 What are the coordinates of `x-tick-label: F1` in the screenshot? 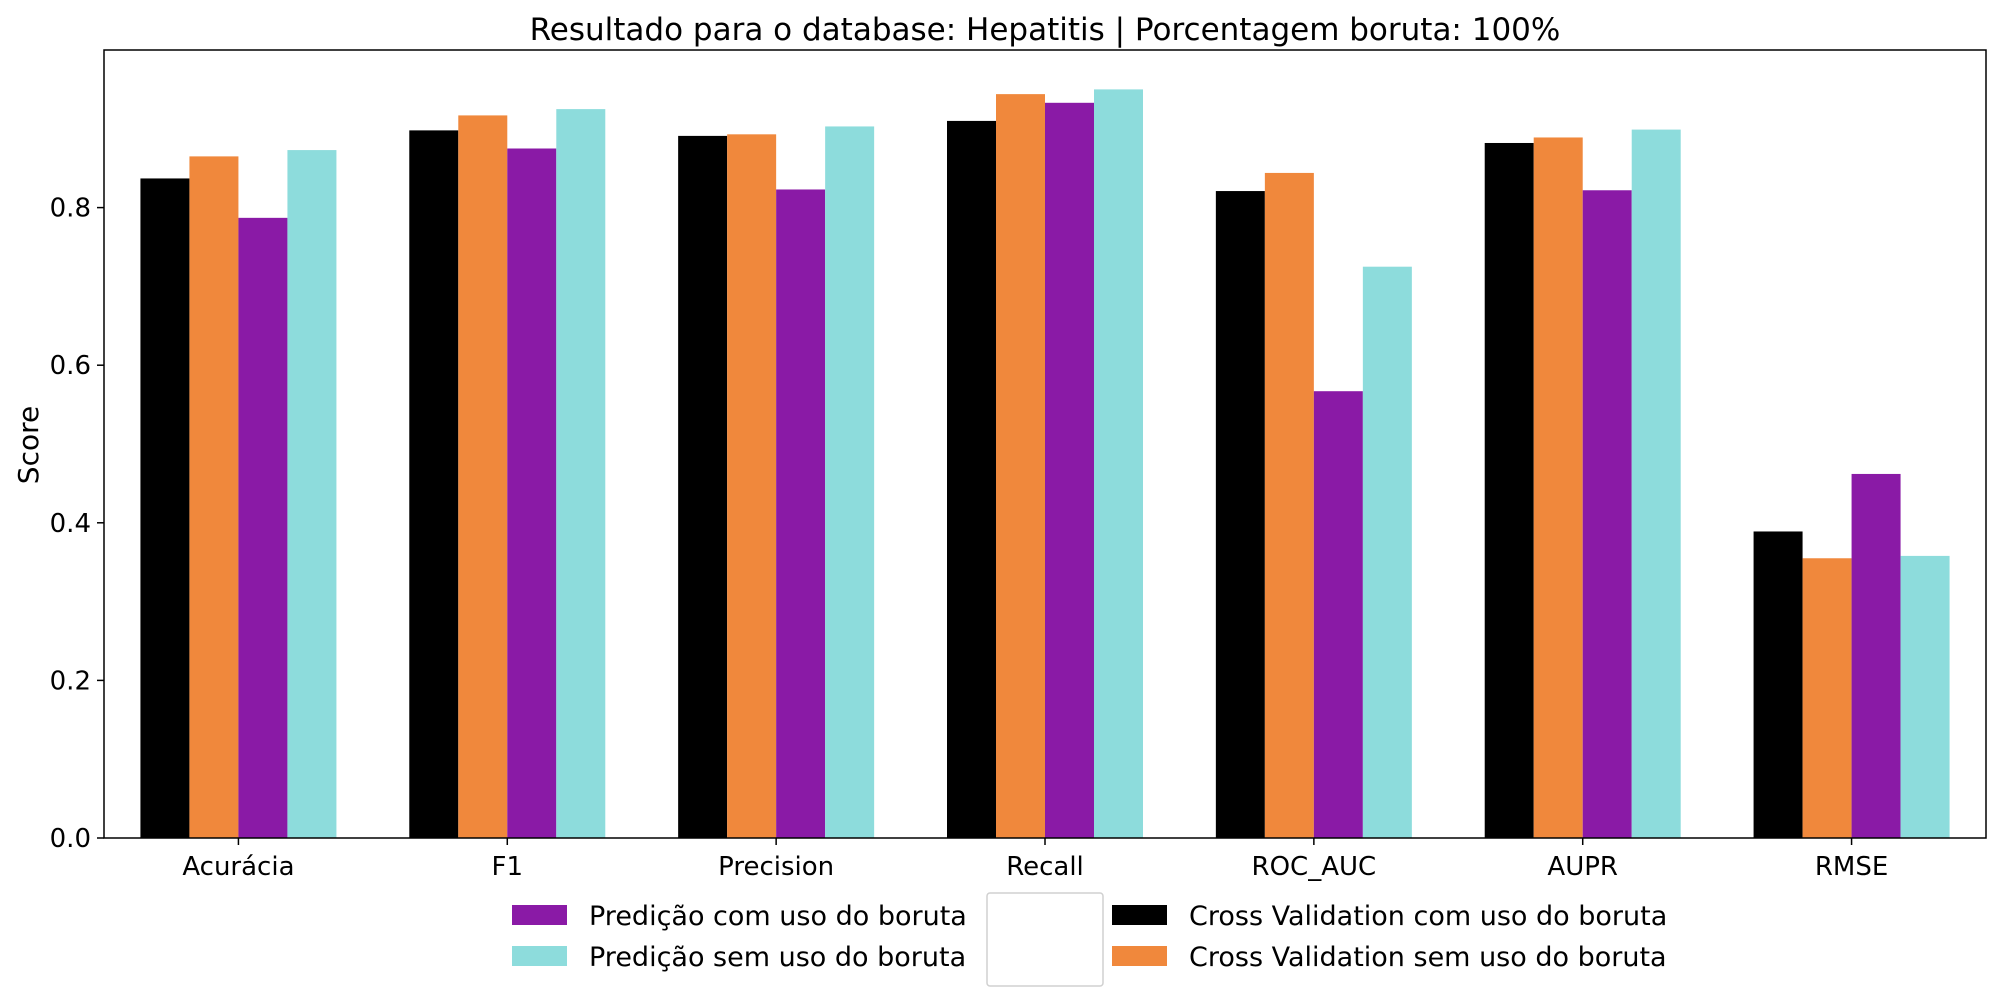 It's located at (508, 867).